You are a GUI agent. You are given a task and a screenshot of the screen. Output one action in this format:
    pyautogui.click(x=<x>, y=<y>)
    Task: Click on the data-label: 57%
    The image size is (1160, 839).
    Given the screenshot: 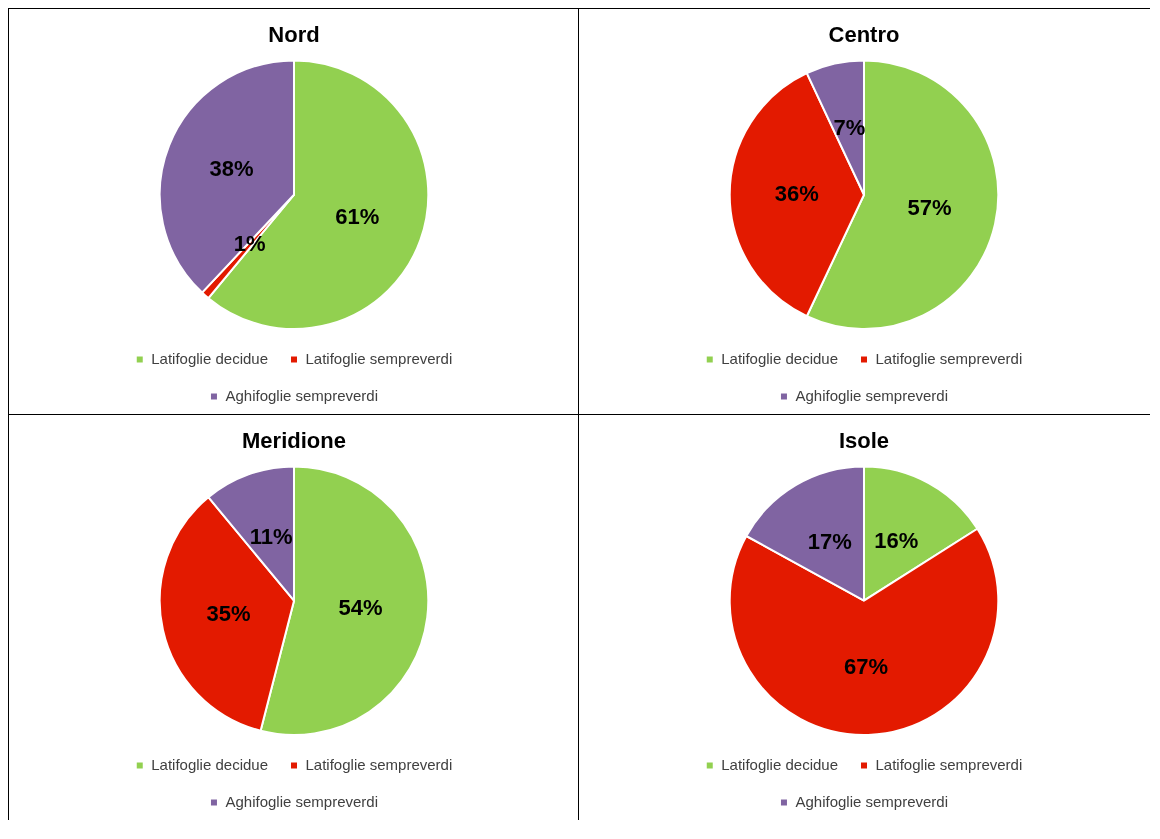 What is the action you would take?
    pyautogui.click(x=929, y=208)
    